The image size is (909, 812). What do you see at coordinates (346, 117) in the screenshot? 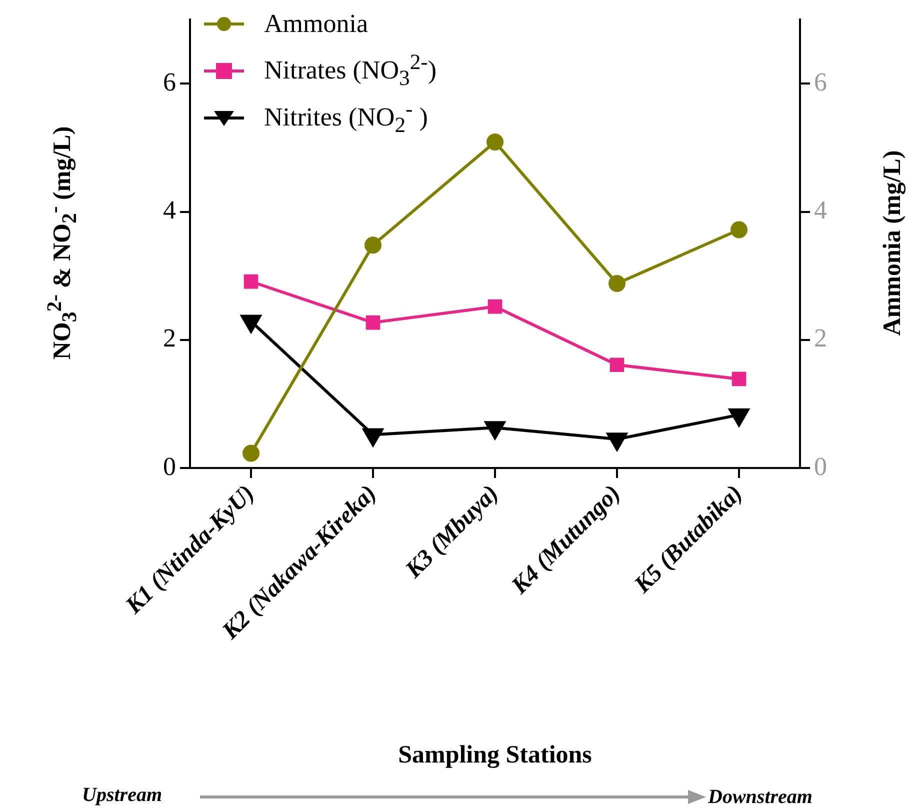
I see `legend-label: Nitrites (NO$_{2}$$^{-}$ )` at bounding box center [346, 117].